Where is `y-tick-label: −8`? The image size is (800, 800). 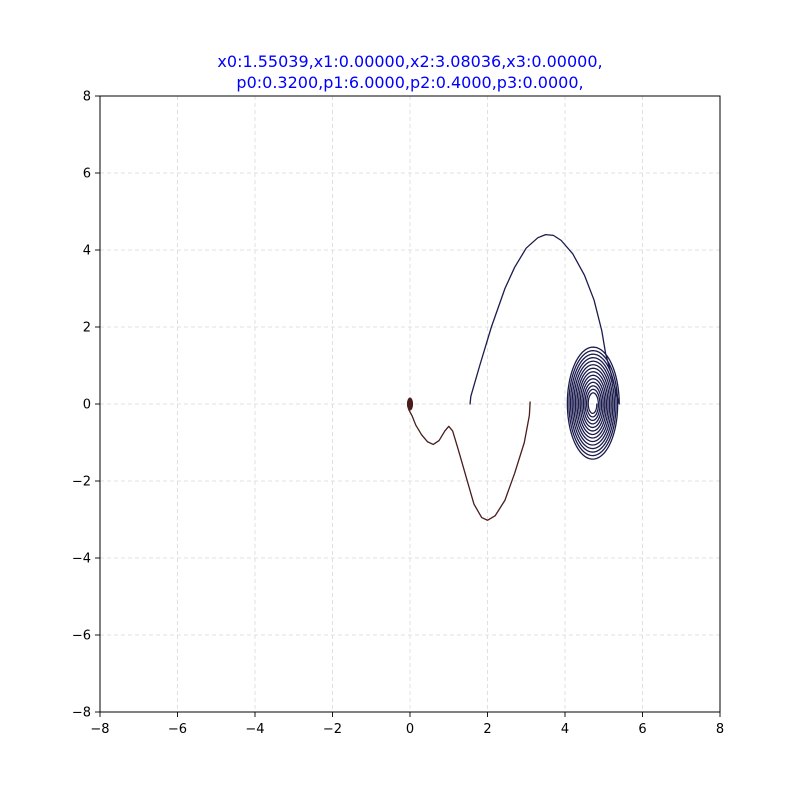 y-tick-label: −8 is located at coordinates (81, 713).